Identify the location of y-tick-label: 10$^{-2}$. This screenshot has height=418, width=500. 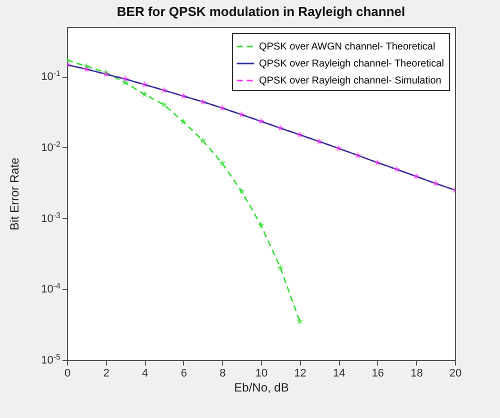
(51, 146).